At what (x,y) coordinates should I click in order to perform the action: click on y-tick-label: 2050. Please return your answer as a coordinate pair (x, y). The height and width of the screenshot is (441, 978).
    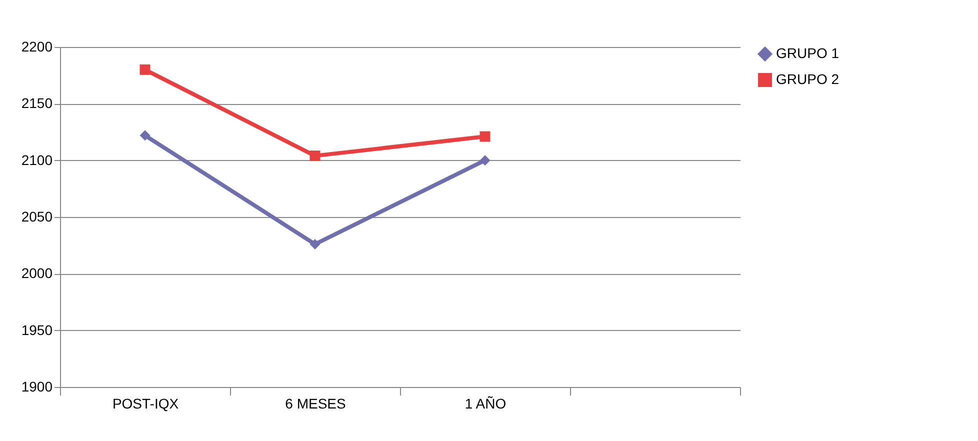
    Looking at the image, I should click on (37, 216).